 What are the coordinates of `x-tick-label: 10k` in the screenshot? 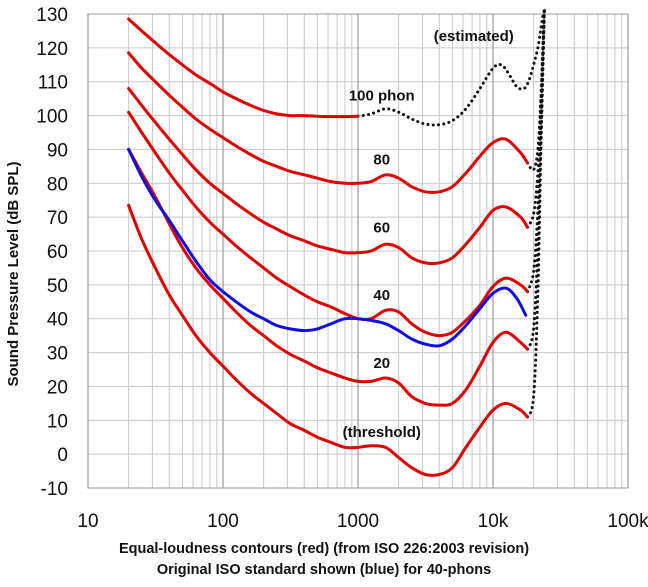 It's located at (493, 521).